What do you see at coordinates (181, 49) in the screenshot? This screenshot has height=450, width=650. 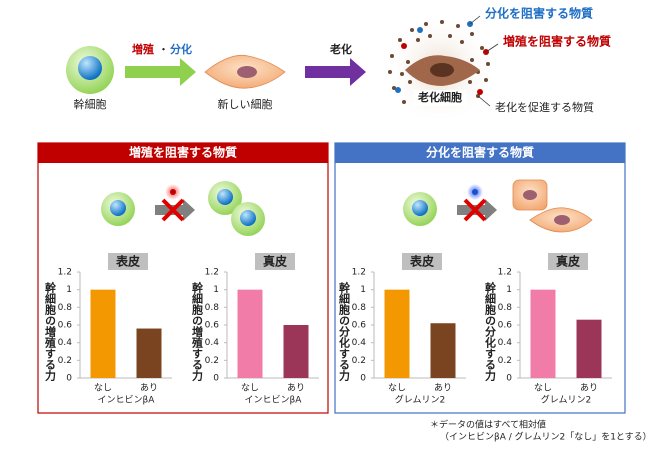 I see `label: 分化` at bounding box center [181, 49].